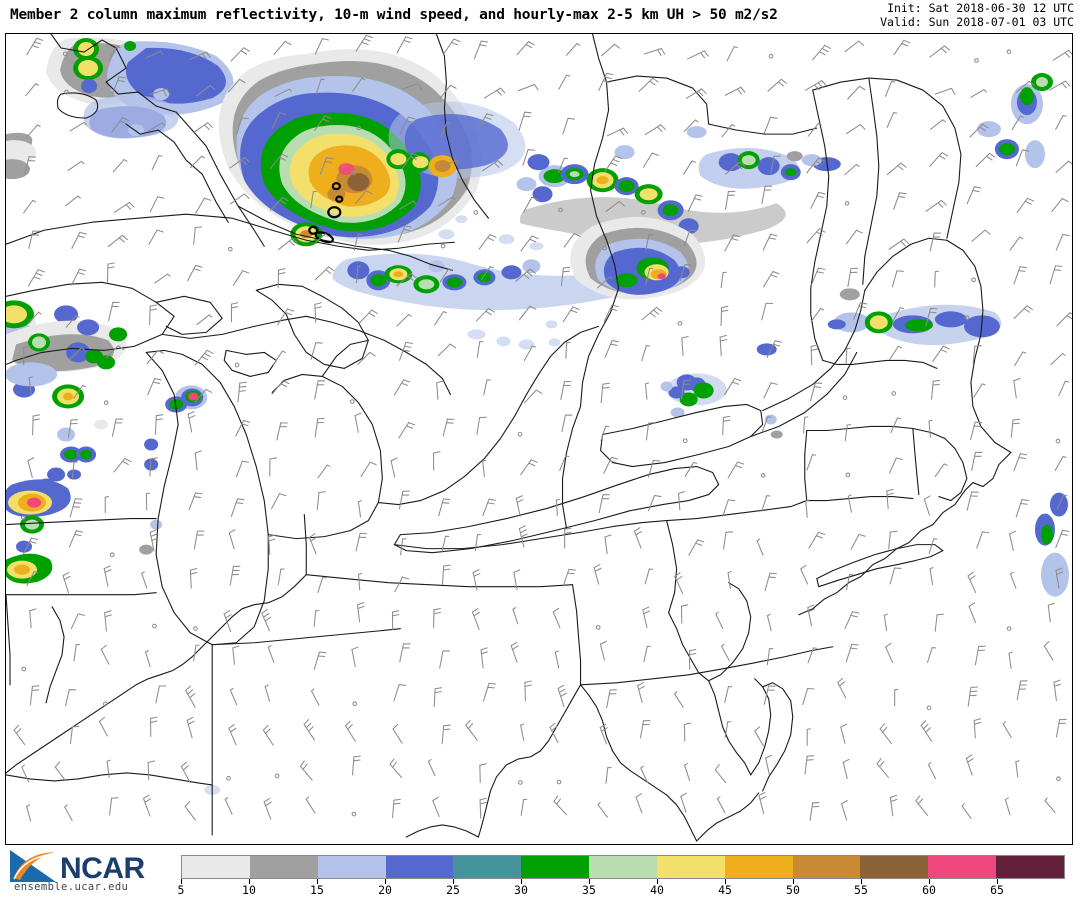 The image size is (1080, 898). I want to click on colorbar-tick-label: 30, so click(521, 890).